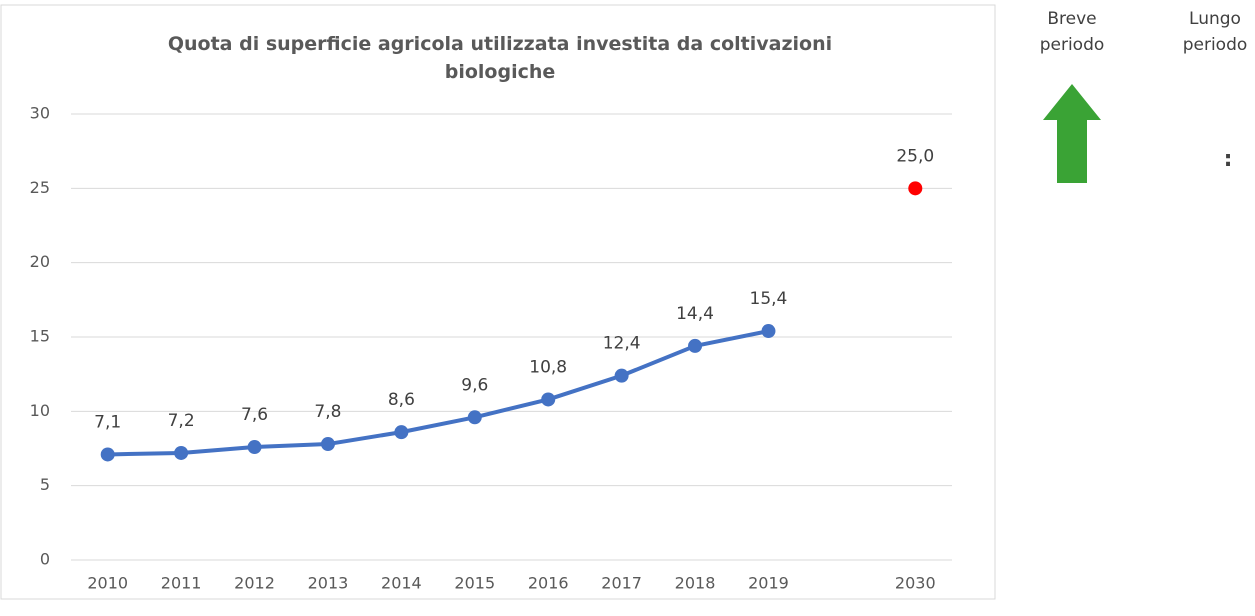 The height and width of the screenshot is (616, 1255). What do you see at coordinates (107, 422) in the screenshot?
I see `data-label: 7,1` at bounding box center [107, 422].